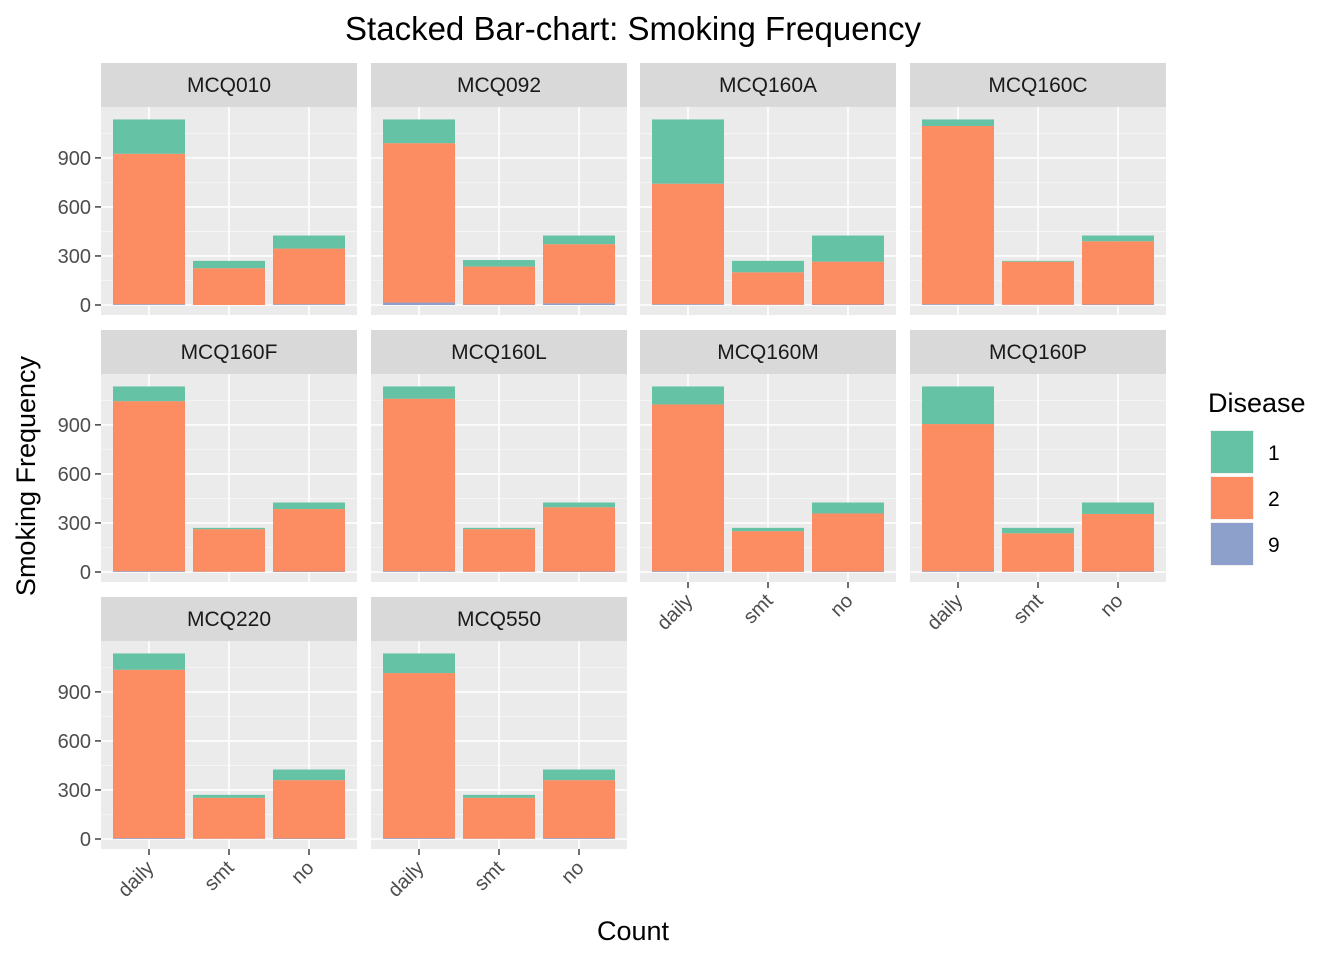 The height and width of the screenshot is (960, 1344). Describe the element at coordinates (499, 749) in the screenshot. I see `facet-panel: MCQ550 daily smt no` at that location.